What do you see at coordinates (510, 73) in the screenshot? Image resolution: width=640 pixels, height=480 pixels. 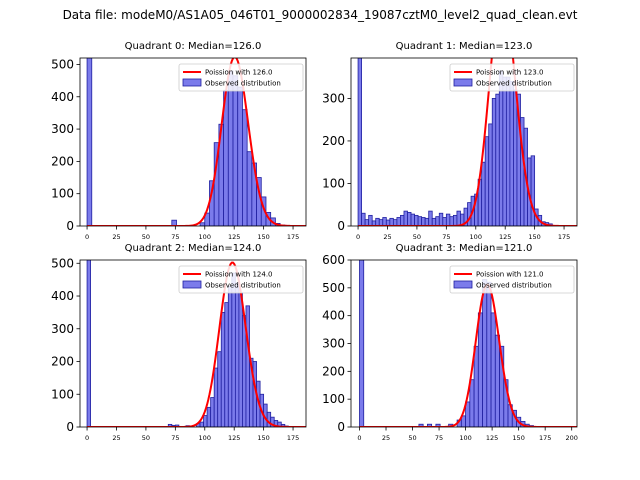 I see `legend-label-fit: Poission with 123.0` at bounding box center [510, 73].